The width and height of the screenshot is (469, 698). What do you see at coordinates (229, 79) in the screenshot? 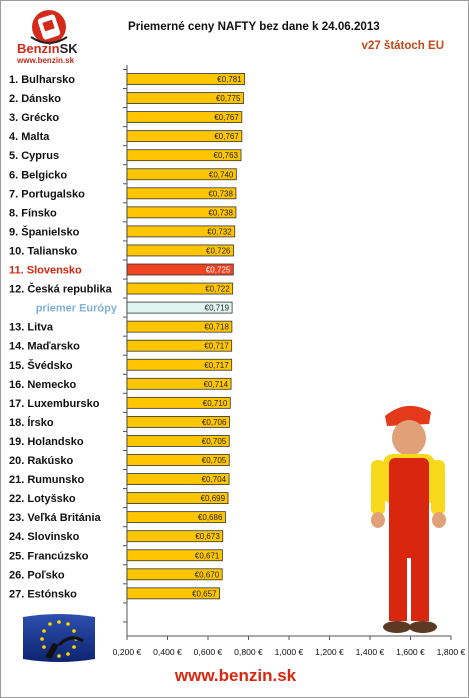
I see `bar-value-label: €0,781` at bounding box center [229, 79].